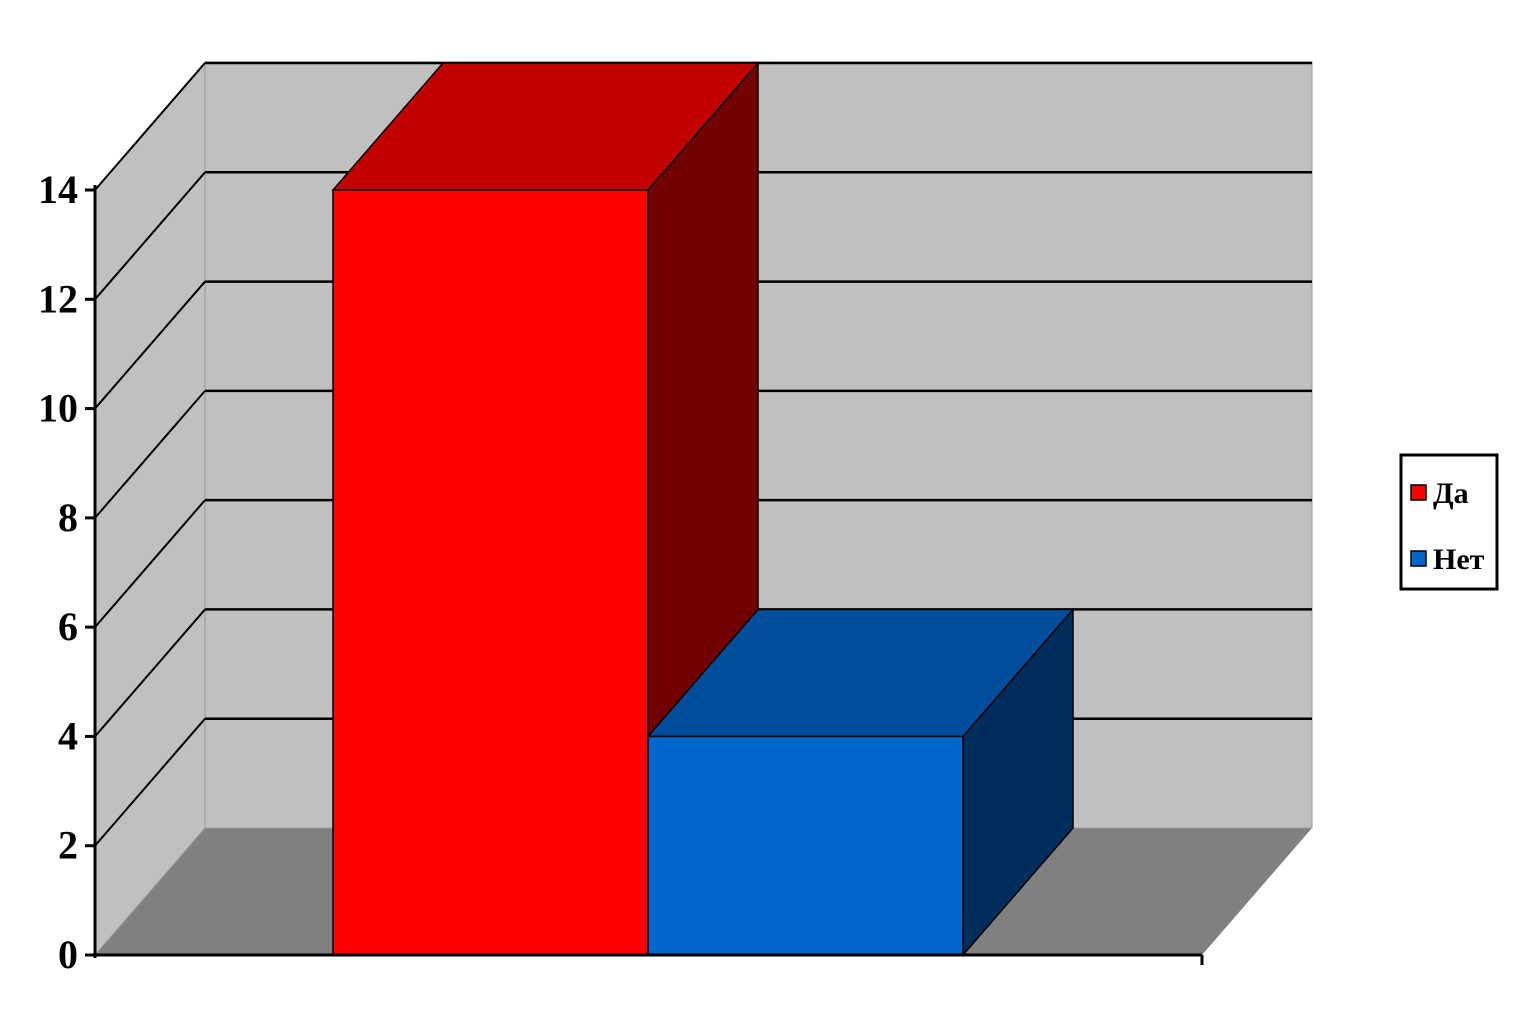 The width and height of the screenshot is (1532, 1036). I want to click on legend-swatch-net, so click(1418, 558).